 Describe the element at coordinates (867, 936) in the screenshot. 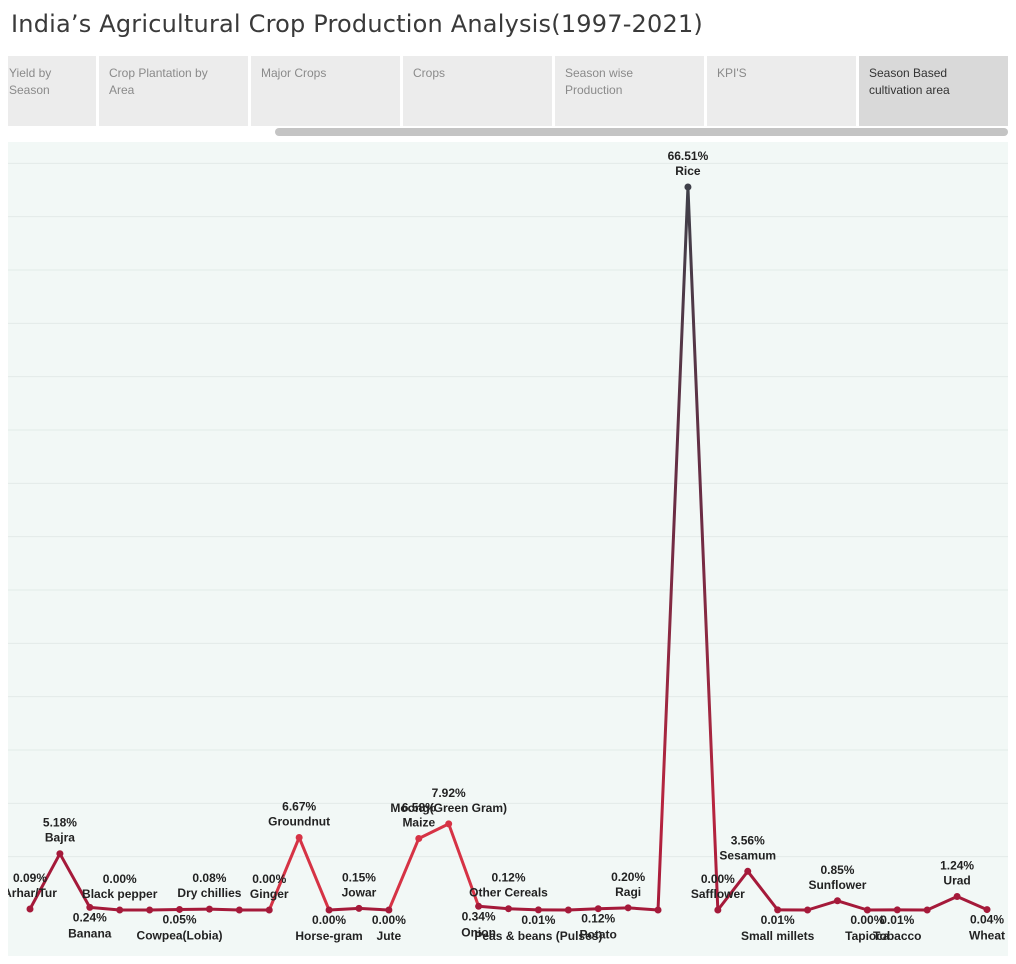

I see `data-label-crop: Tapioca` at that location.